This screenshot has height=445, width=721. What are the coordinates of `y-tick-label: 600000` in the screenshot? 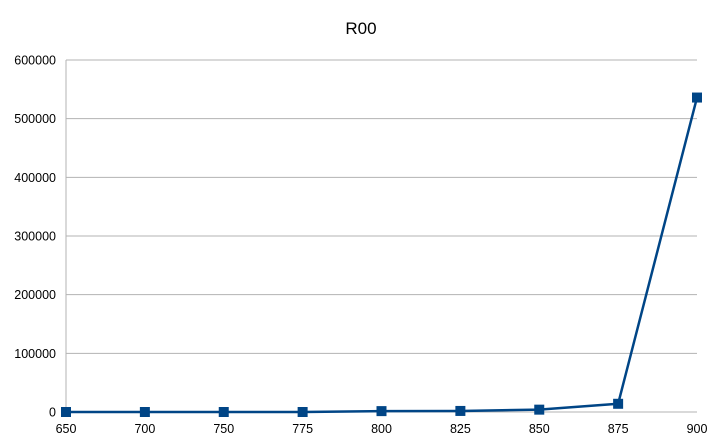 It's located at (35, 61).